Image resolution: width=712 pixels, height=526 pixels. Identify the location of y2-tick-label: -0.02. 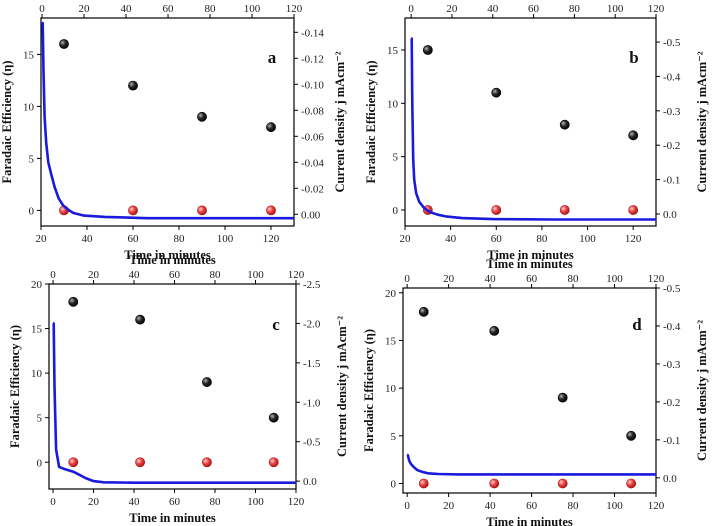
(312, 189).